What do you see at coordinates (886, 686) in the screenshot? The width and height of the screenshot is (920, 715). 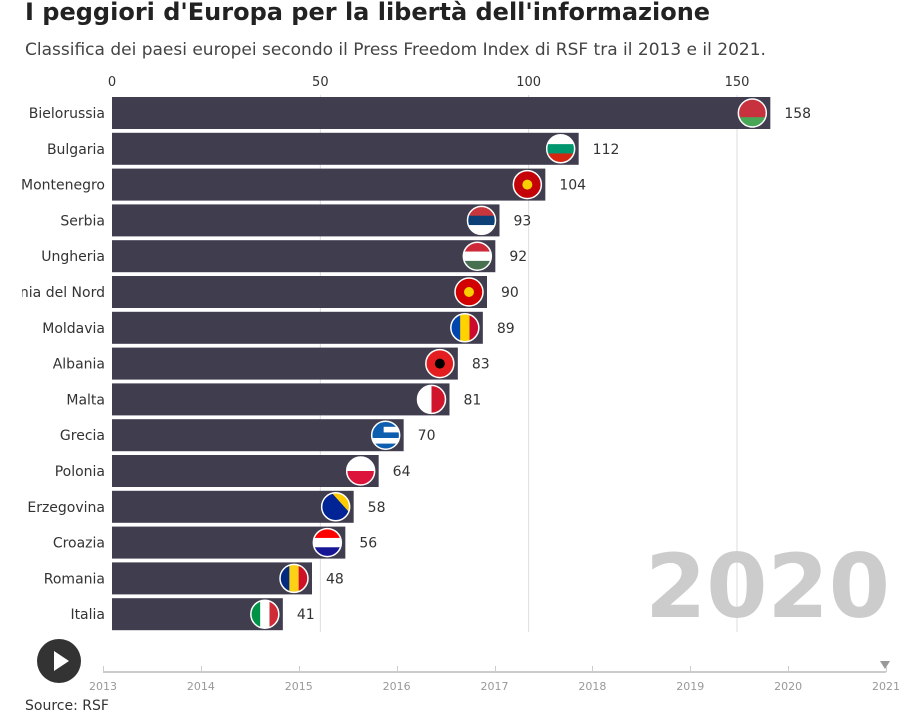 I see `timeline-year-2021: 2021` at bounding box center [886, 686].